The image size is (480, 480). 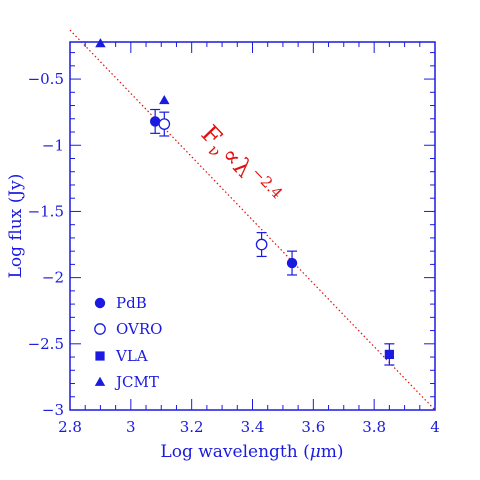 What do you see at coordinates (70, 427) in the screenshot?
I see `x-tick-label: 2.8` at bounding box center [70, 427].